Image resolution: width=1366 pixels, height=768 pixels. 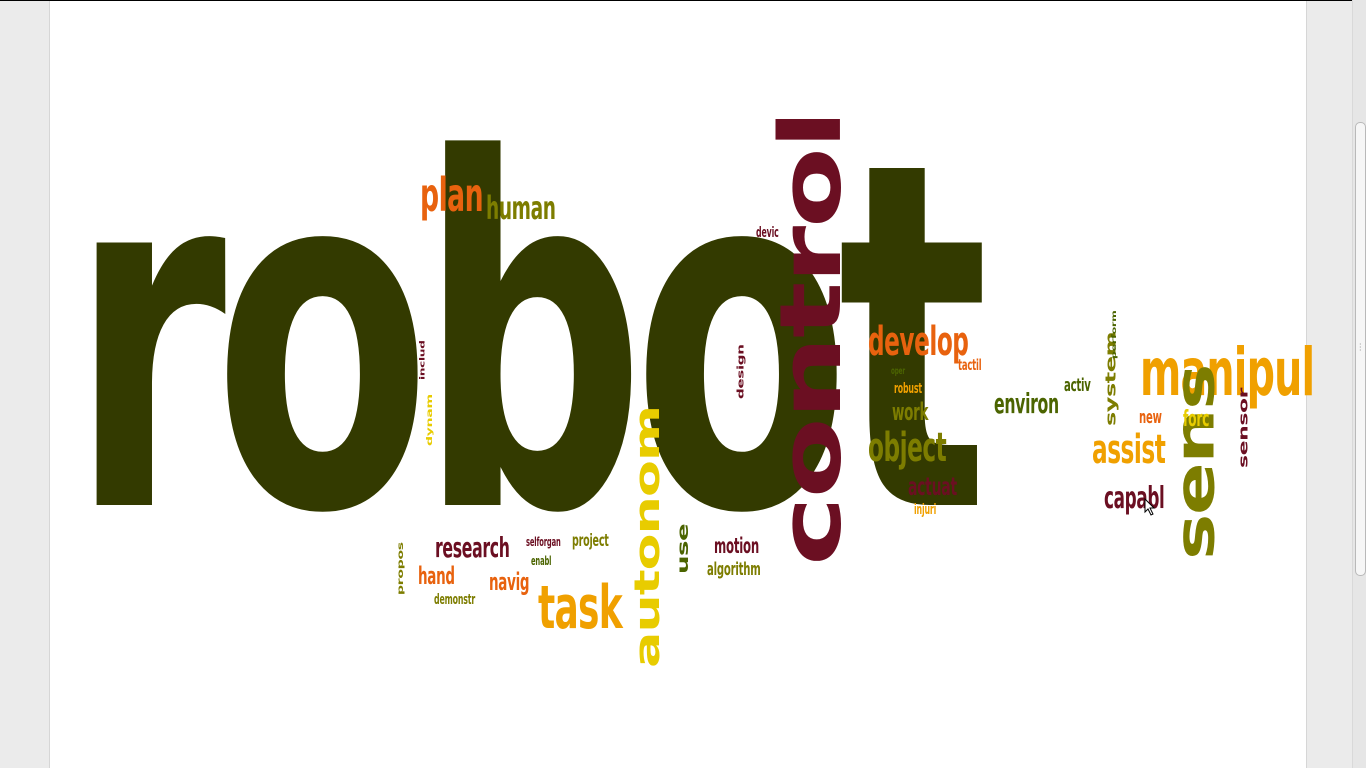 What do you see at coordinates (1150, 507) in the screenshot?
I see `mouse-cursor-icon` at bounding box center [1150, 507].